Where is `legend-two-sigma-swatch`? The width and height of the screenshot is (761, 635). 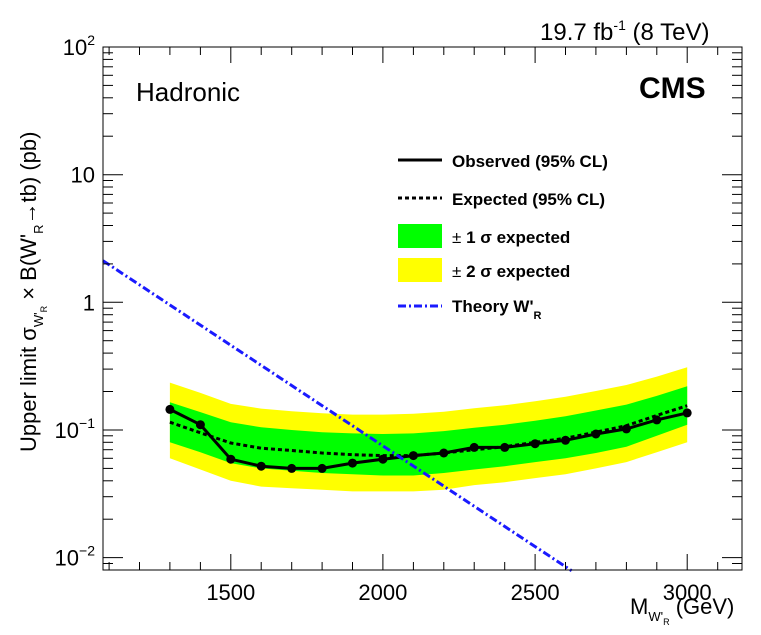 legend-two-sigma-swatch is located at coordinates (420, 270).